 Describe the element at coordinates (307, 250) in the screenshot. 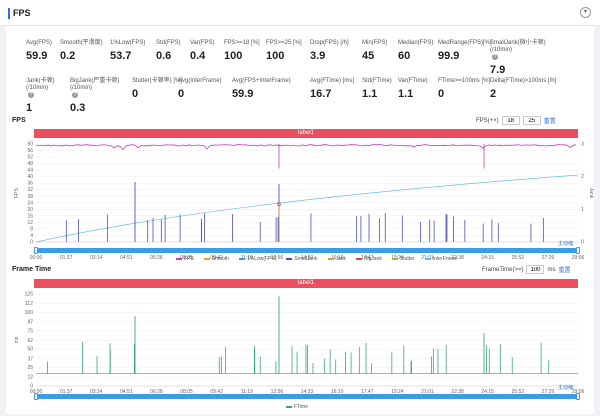

I see `fps-zoom-scrollbar` at that location.